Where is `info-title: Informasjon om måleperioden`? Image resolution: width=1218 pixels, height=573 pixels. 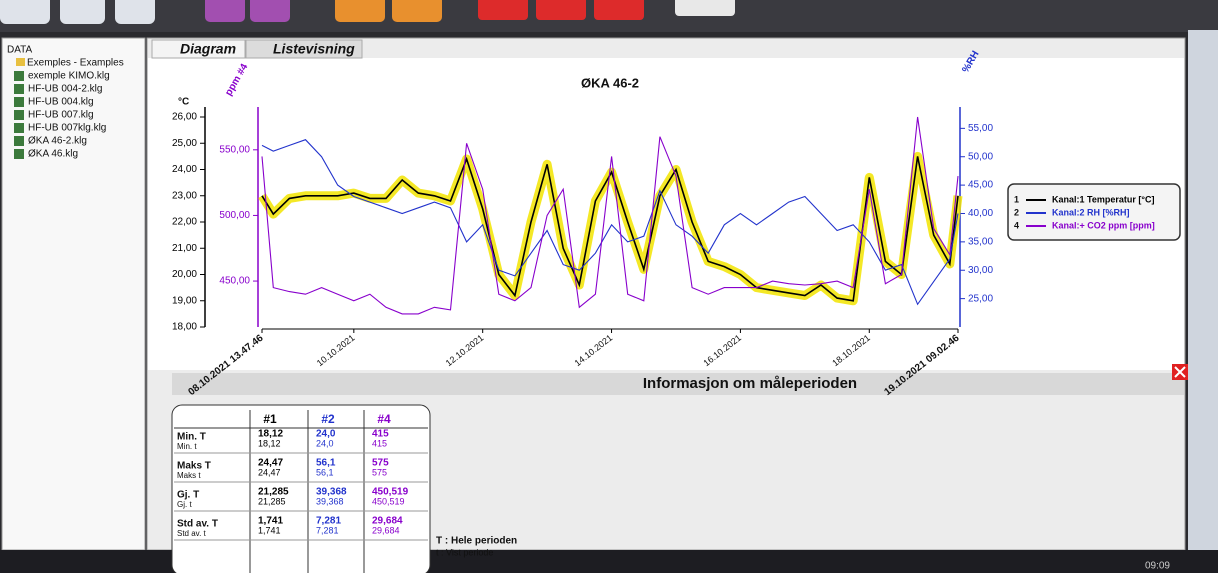
info-title: Informasjon om måleperioden is located at coordinates (750, 383).